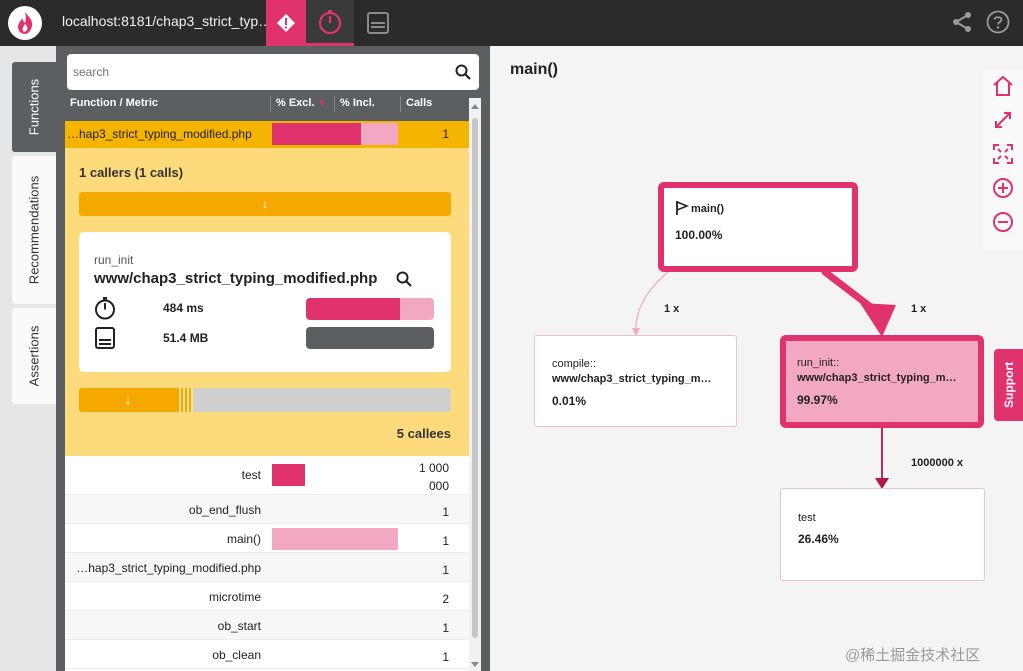 The image size is (1023, 671). I want to click on tab-functions: Functions, so click(34, 107).